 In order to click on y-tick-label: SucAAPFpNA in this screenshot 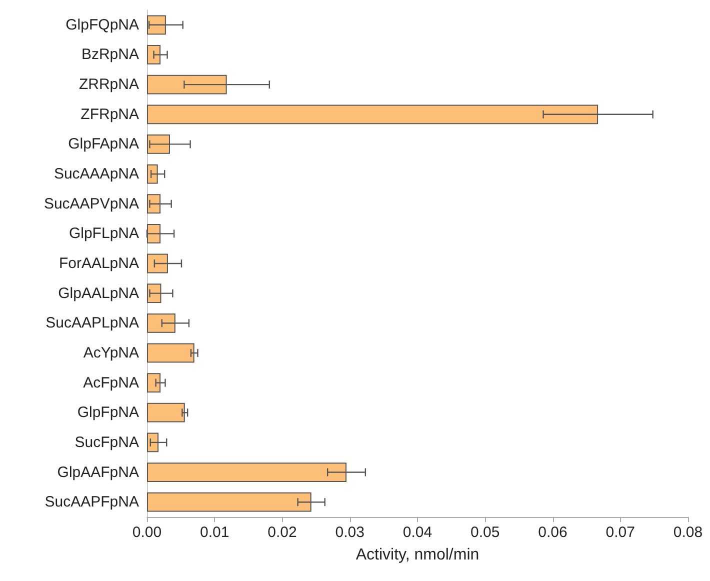, I will do `click(91, 502)`.